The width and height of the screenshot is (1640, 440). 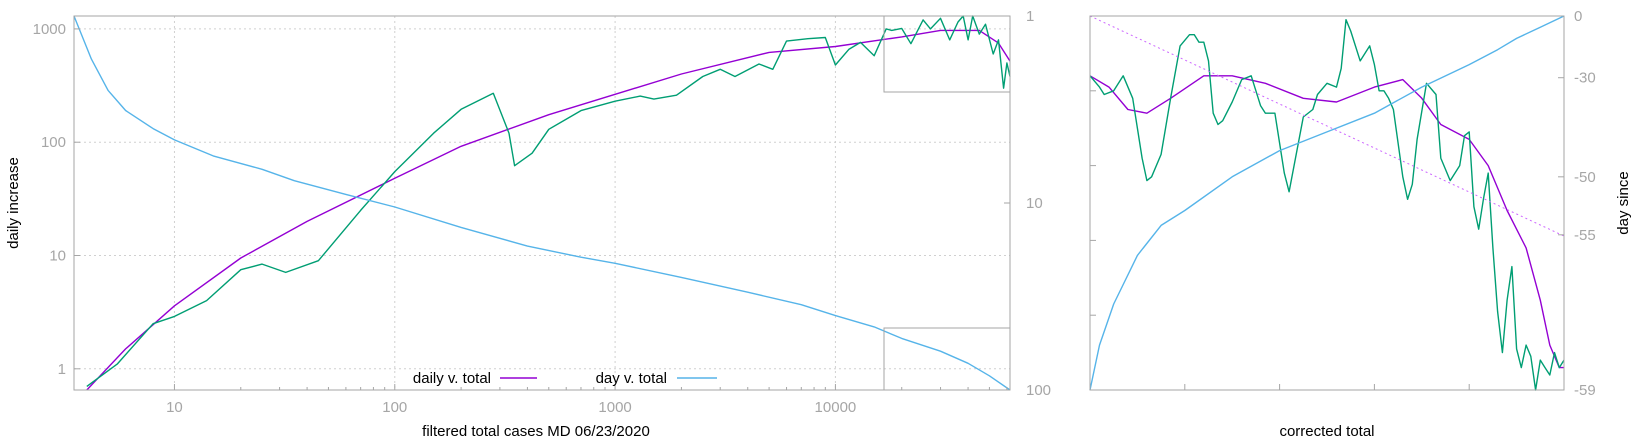 I want to click on right-diagonal-reference, so click(x=1327, y=126).